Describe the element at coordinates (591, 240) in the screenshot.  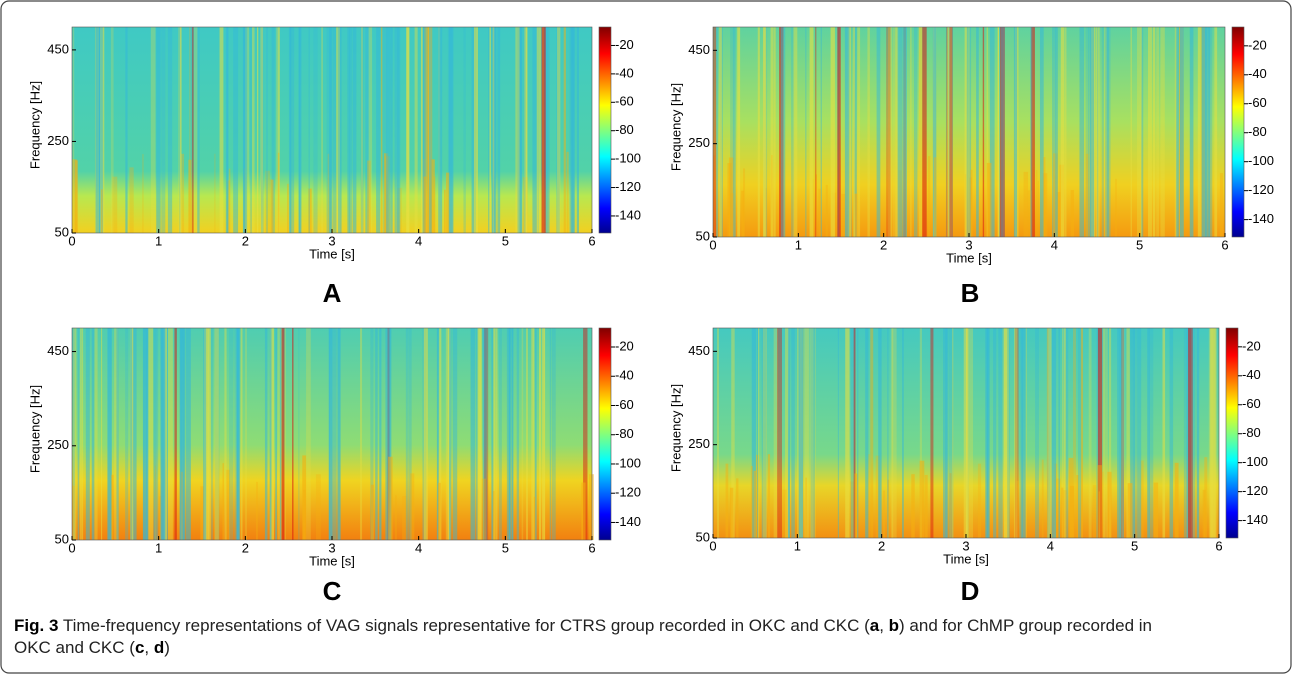
I see `x-tick-label: 6` at that location.